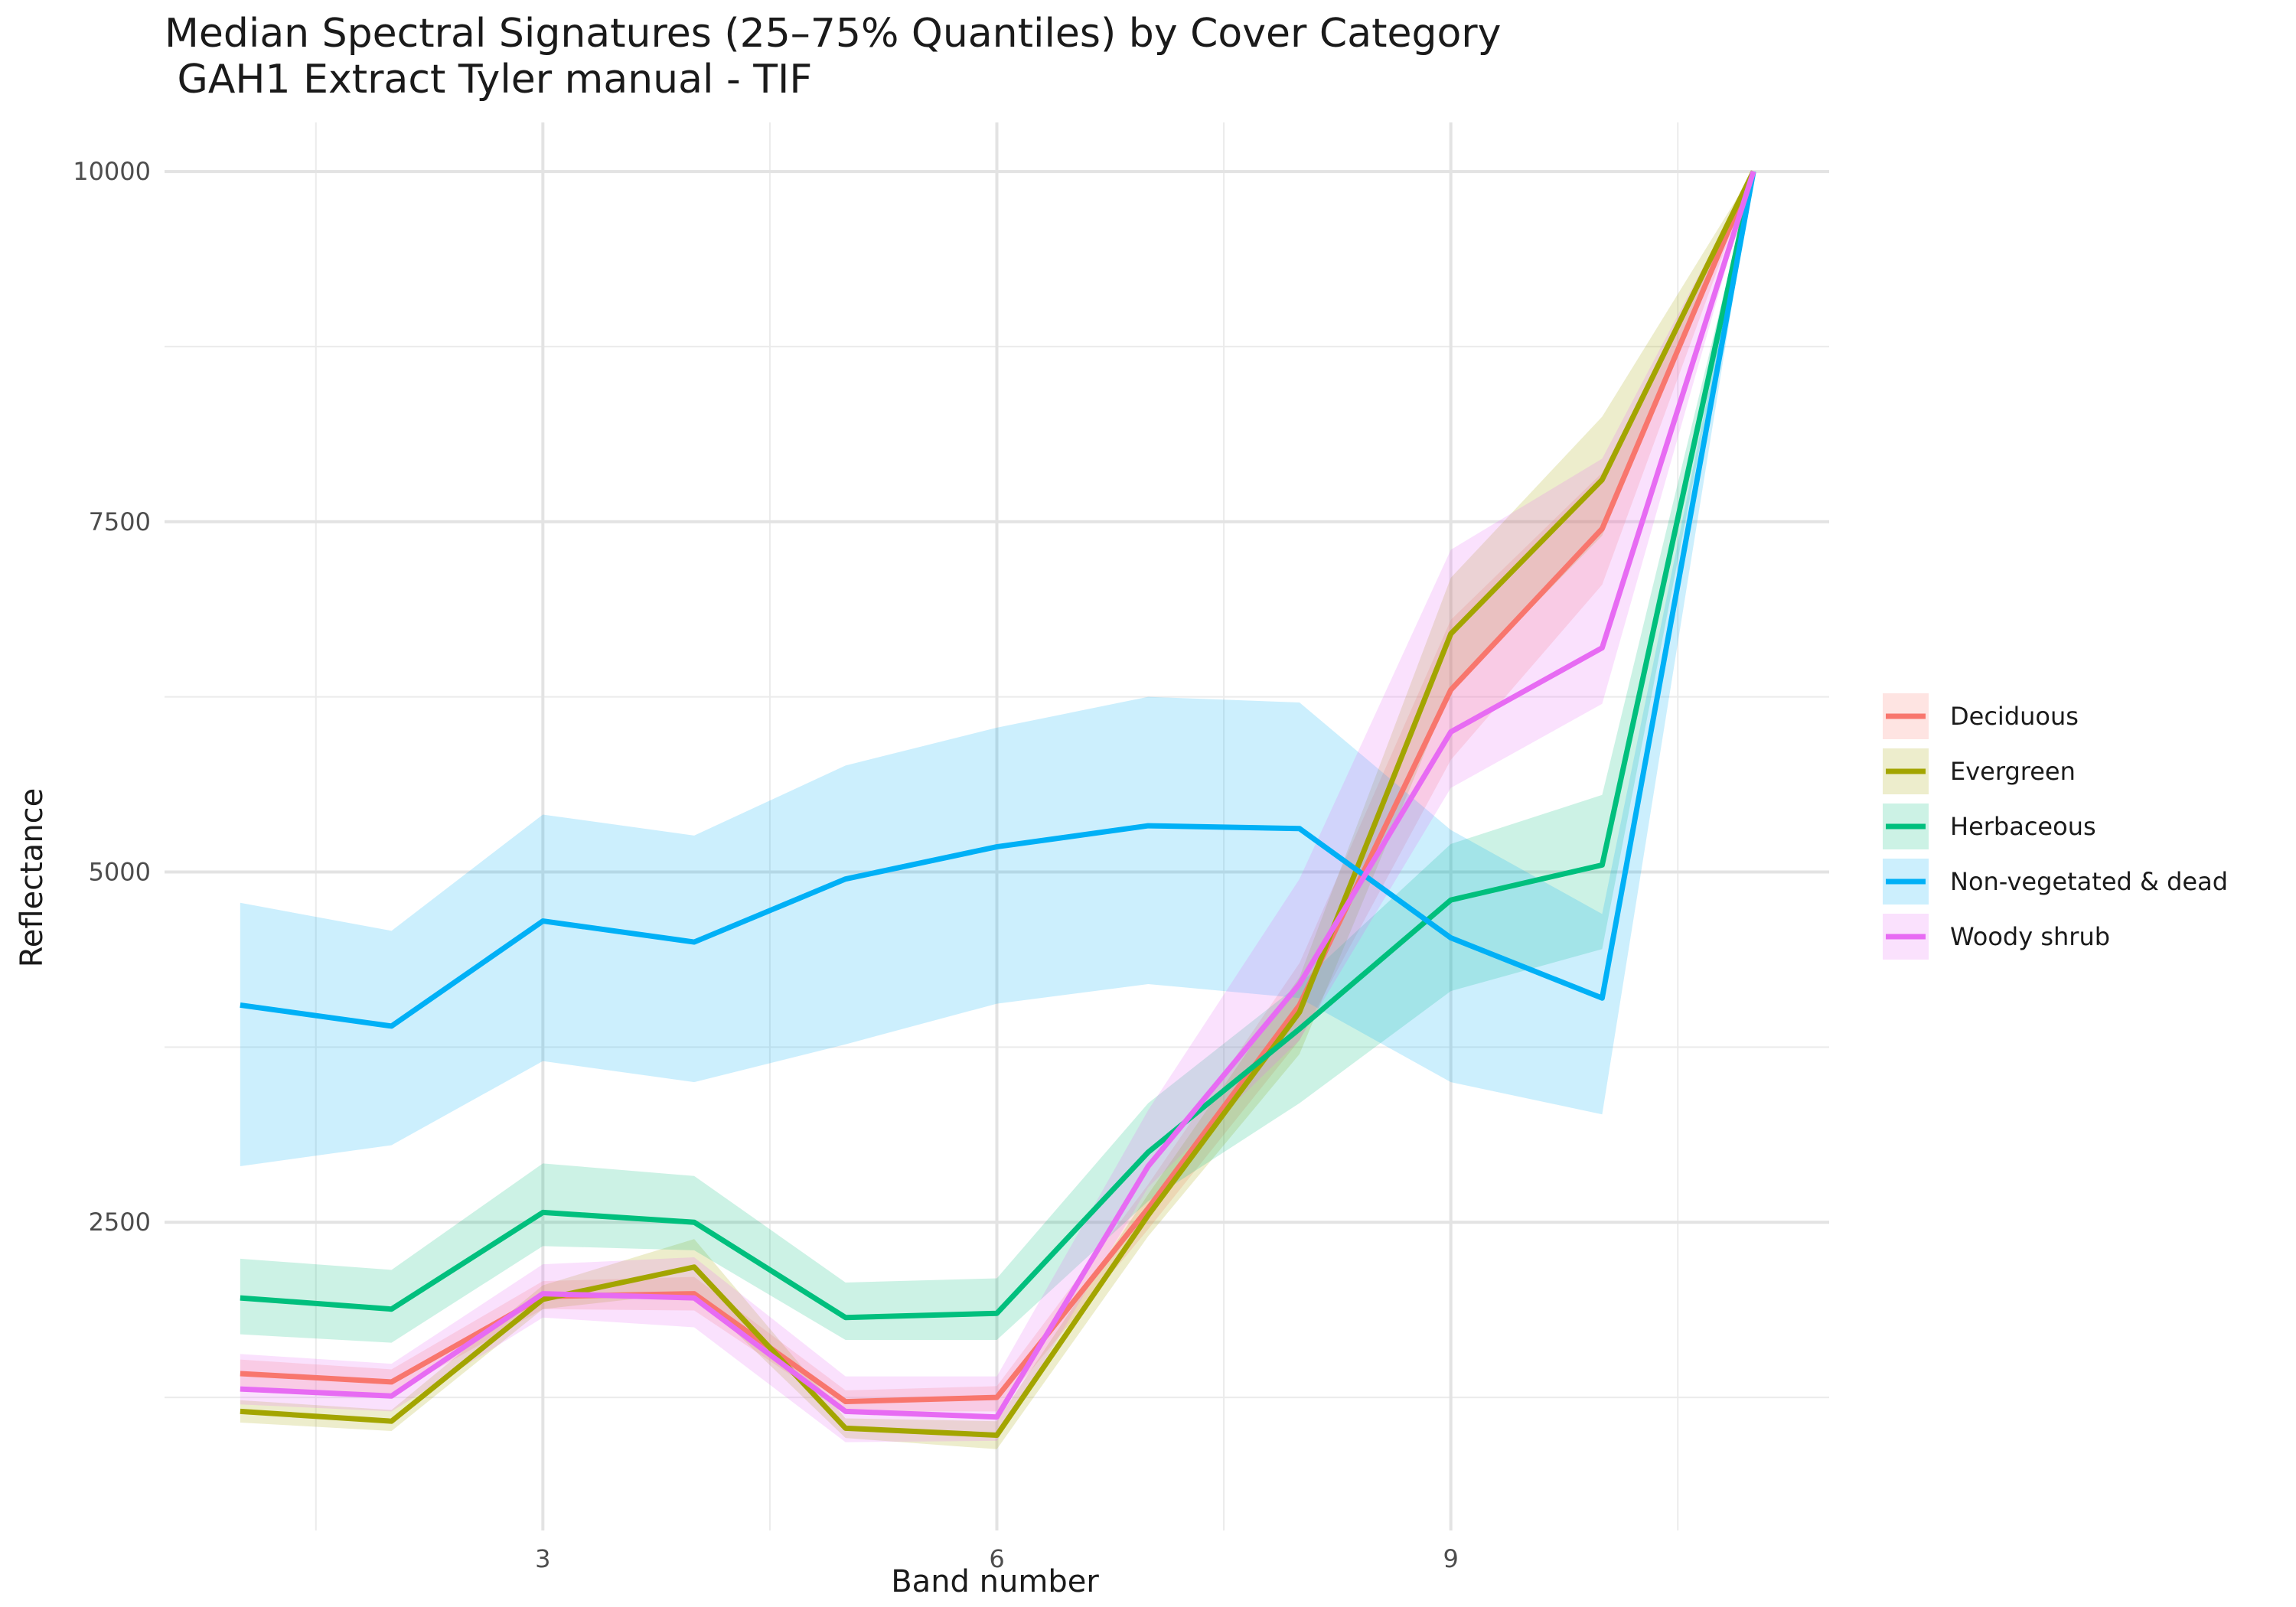 Image resolution: width=2296 pixels, height=1607 pixels. I want to click on legend-label-non-vegetated-dead: Non-vegetated & dead, so click(2089, 881).